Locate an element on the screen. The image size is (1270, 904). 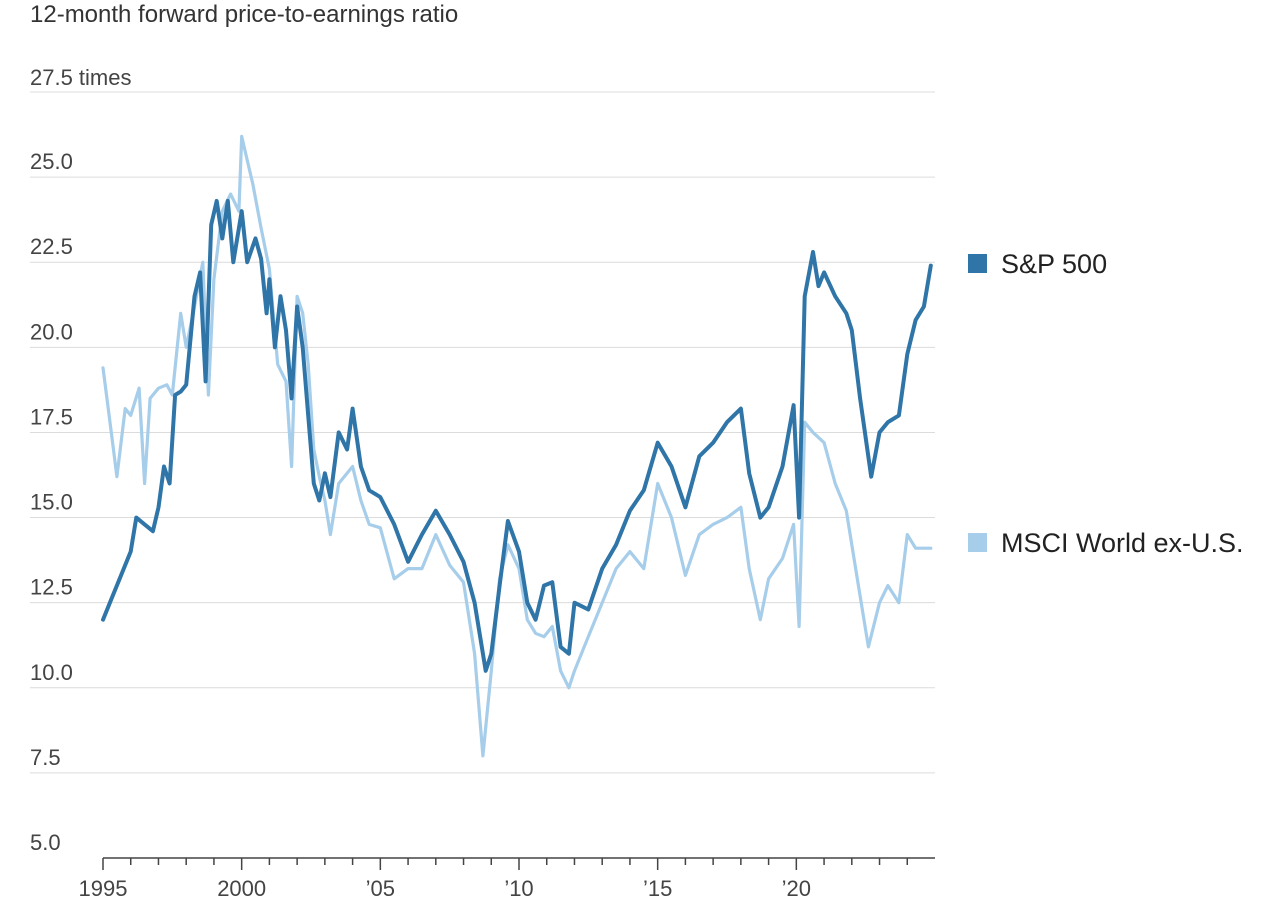
y-tick-label: 10.0 is located at coordinates (51, 672).